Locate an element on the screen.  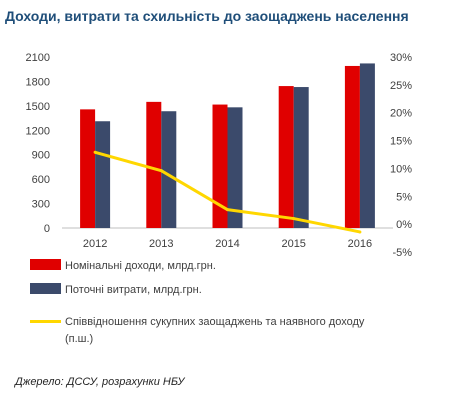
legend-swatch-savings-ratio is located at coordinates (45, 321).